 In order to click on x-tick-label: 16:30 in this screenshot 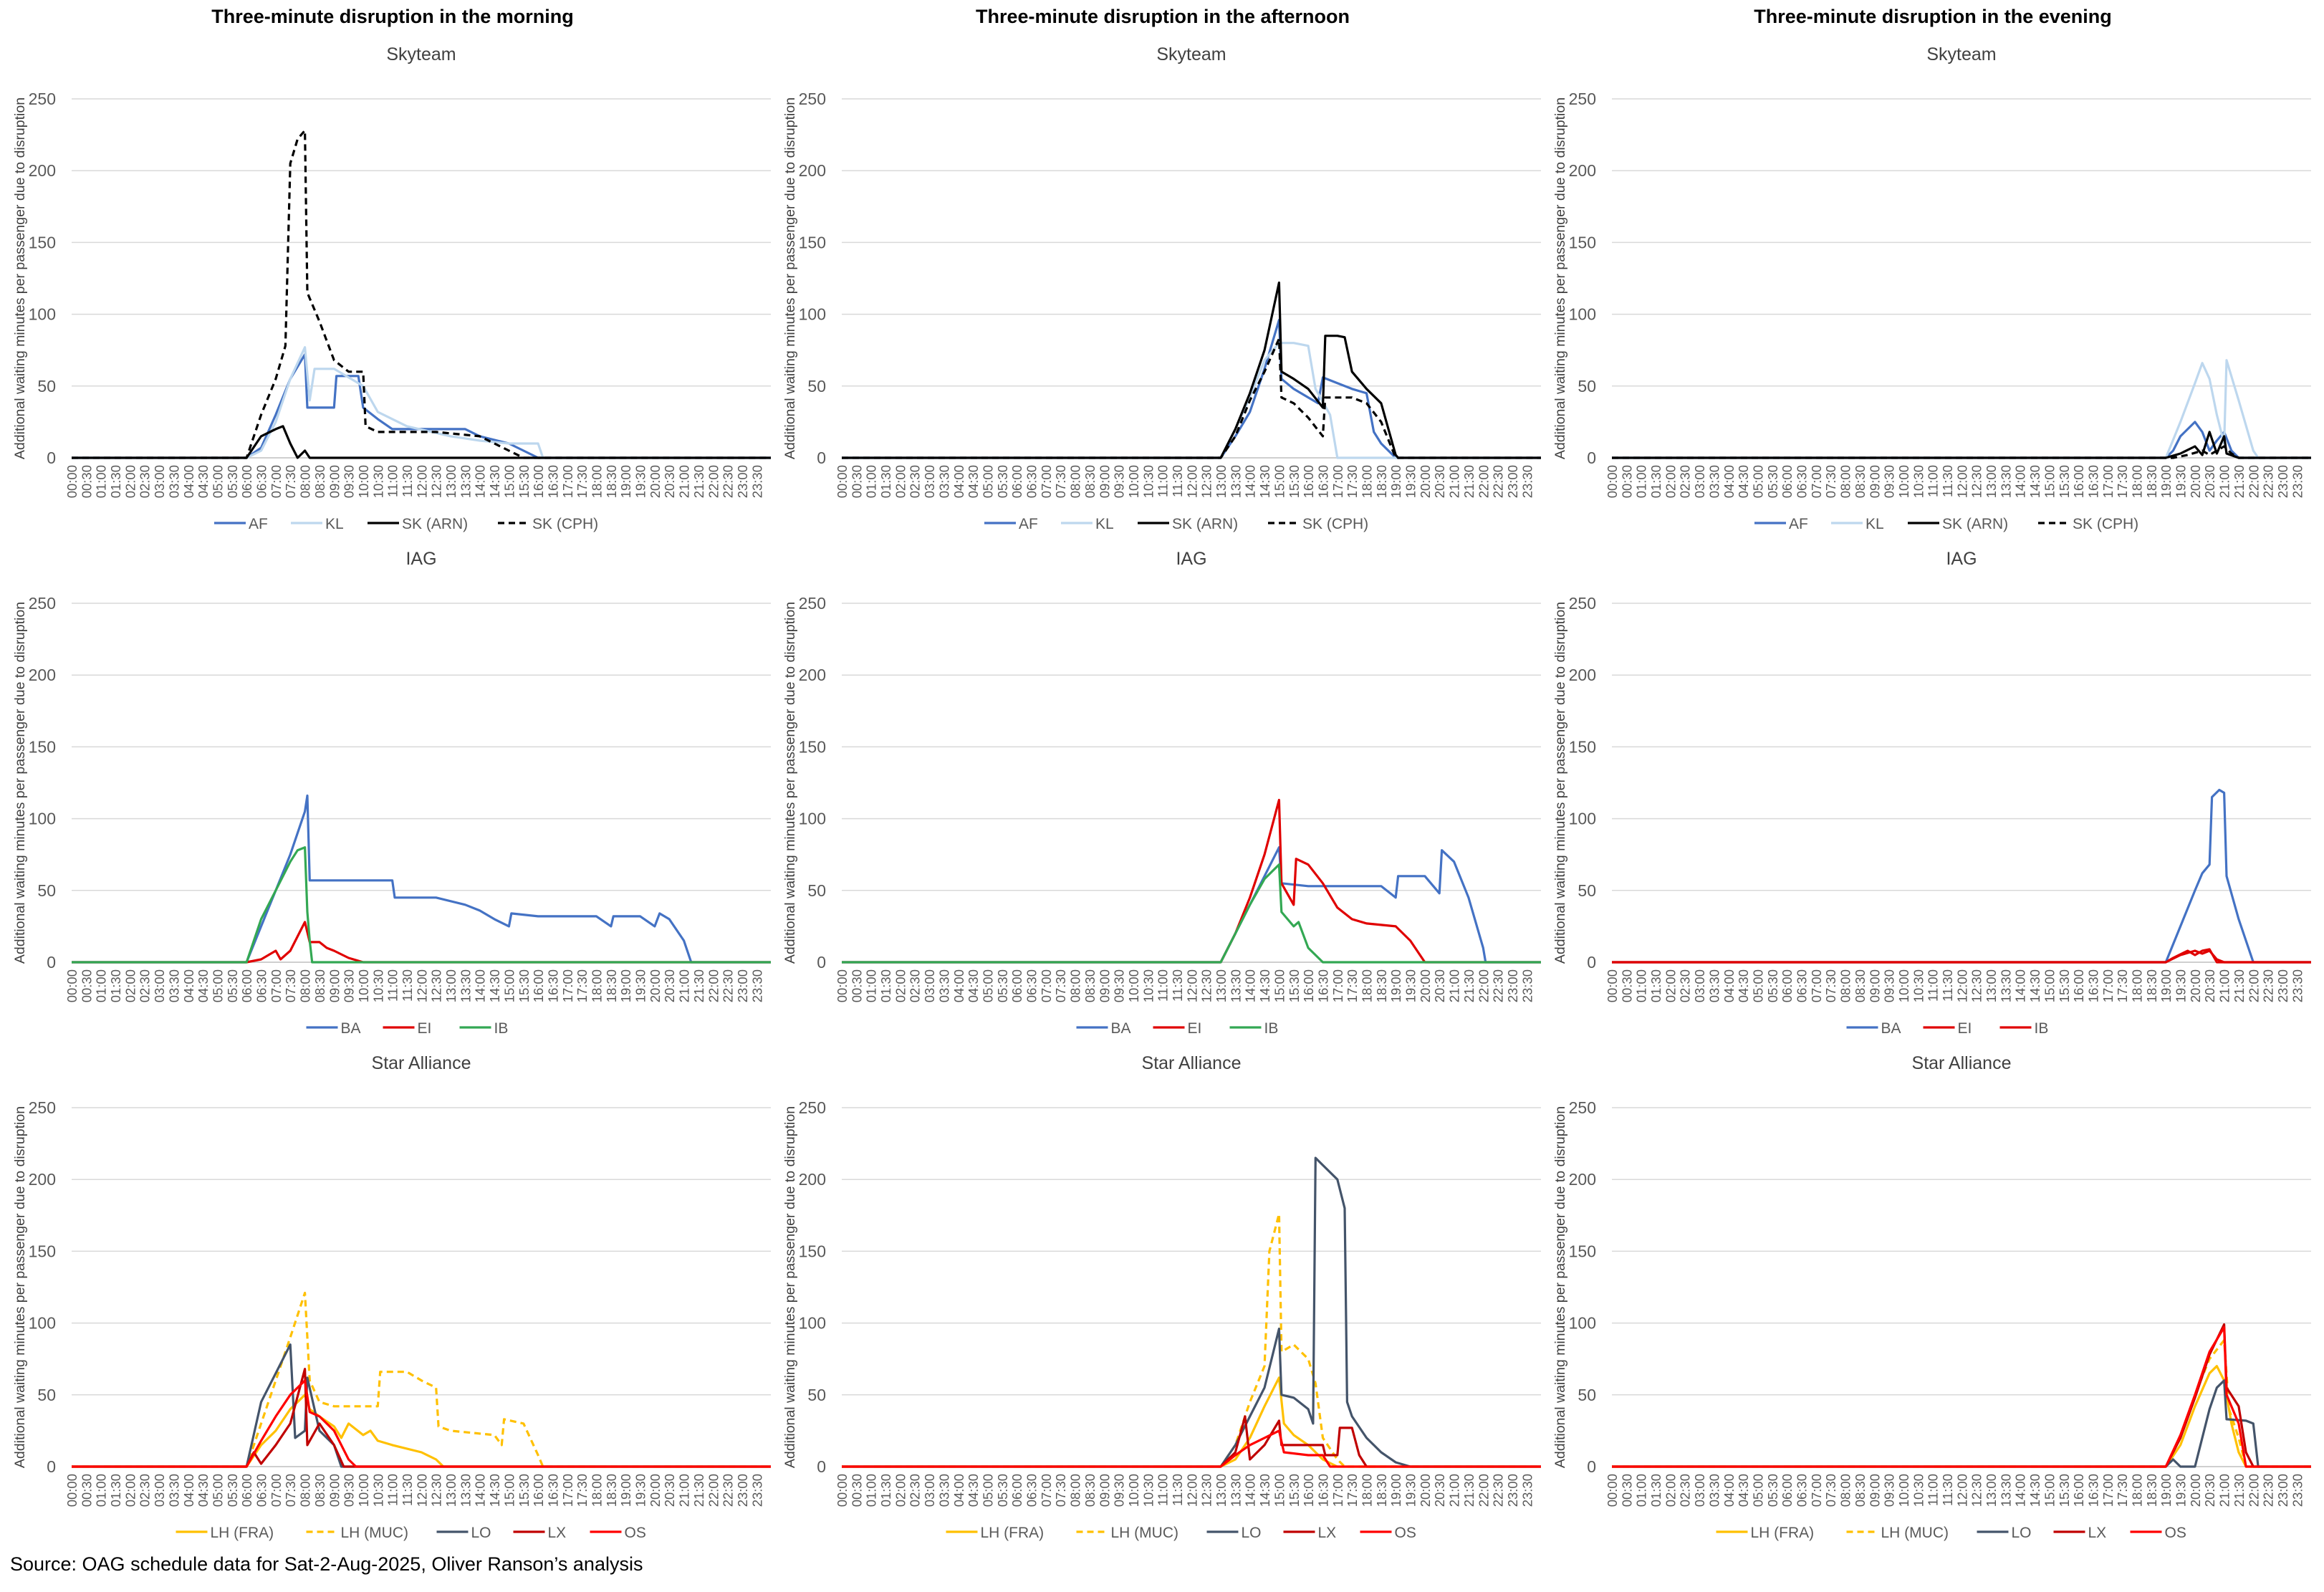, I will do `click(1322, 481)`.